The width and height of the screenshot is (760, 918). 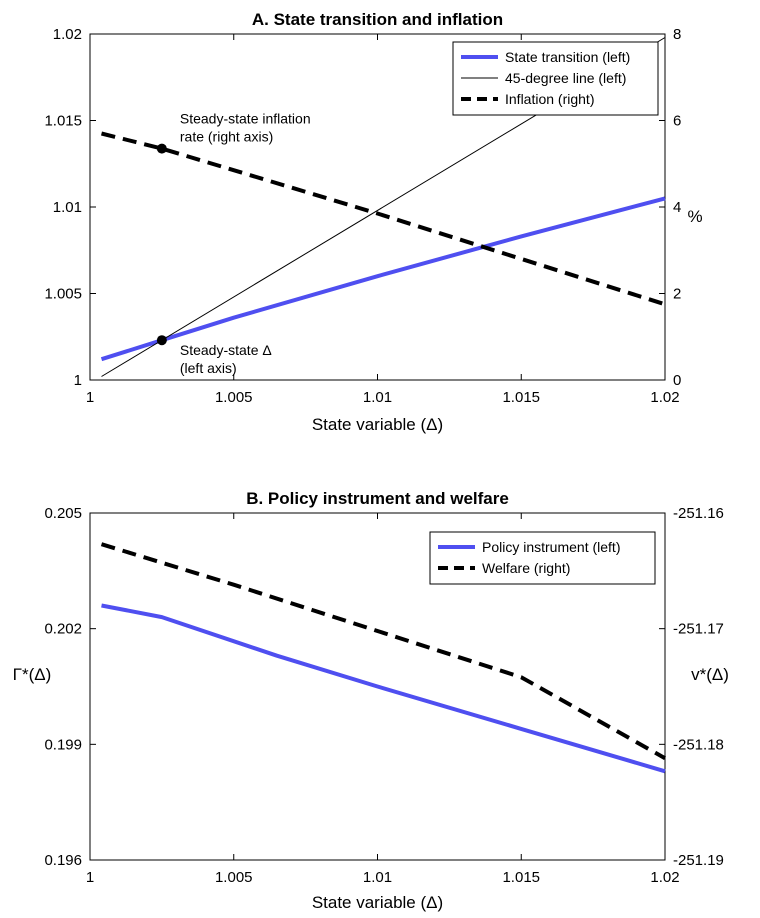 I want to click on y-right-tick-label: 0, so click(x=677, y=380).